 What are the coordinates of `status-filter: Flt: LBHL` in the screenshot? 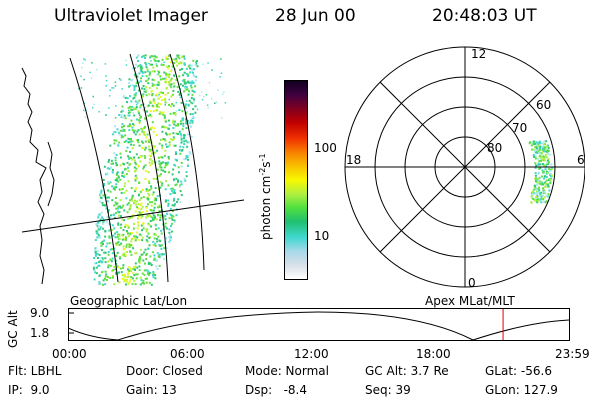 It's located at (35, 371).